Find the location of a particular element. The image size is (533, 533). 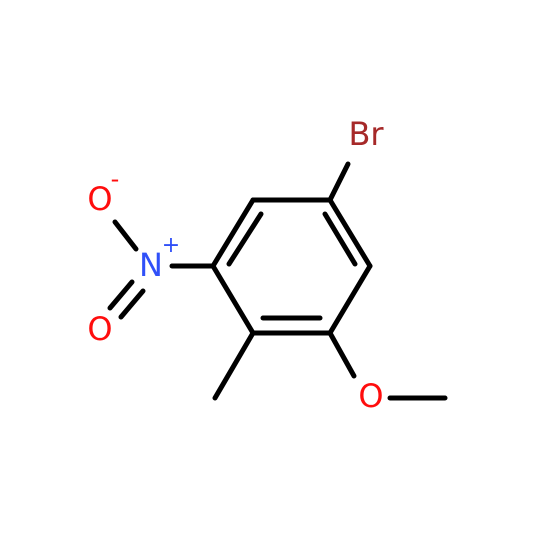

bond-o is located at coordinates (342, 354).